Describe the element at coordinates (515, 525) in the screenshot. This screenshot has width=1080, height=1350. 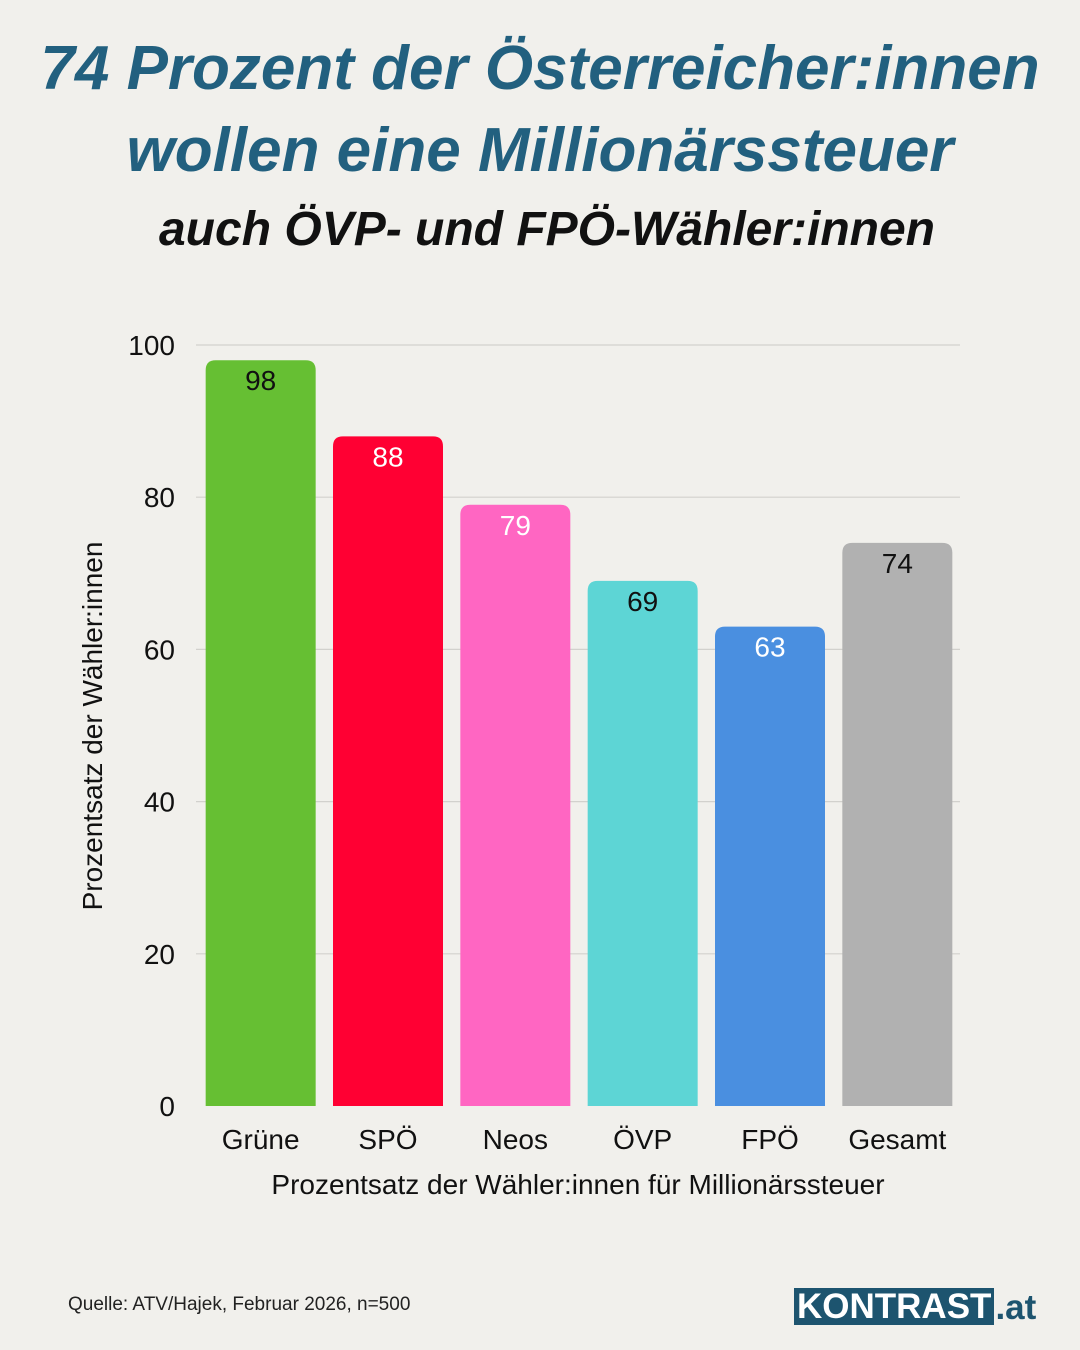
I see `data-label: 79` at that location.